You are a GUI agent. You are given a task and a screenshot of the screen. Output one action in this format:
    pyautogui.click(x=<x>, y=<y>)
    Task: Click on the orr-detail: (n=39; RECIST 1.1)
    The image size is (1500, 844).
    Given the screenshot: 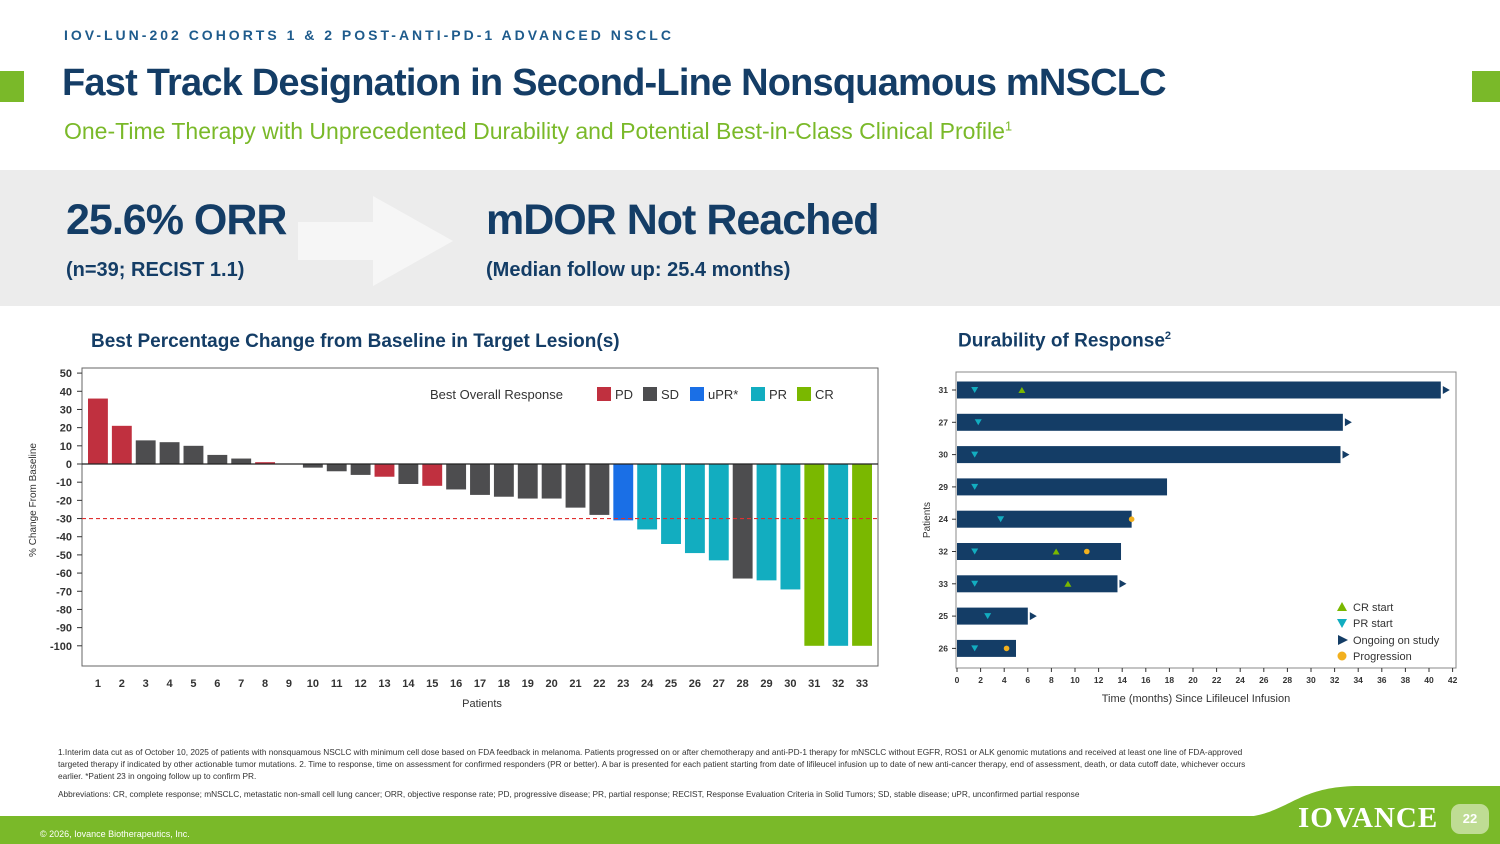 What is the action you would take?
    pyautogui.click(x=155, y=270)
    